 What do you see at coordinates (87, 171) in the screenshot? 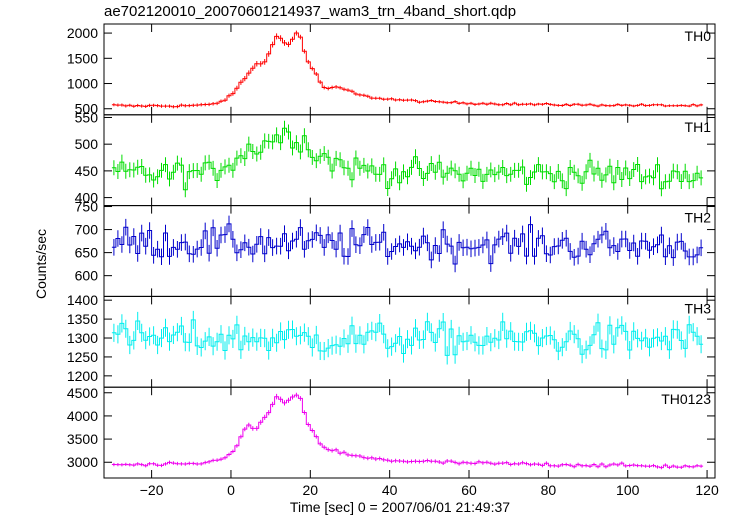
I see `y-tick-label: 450` at bounding box center [87, 171].